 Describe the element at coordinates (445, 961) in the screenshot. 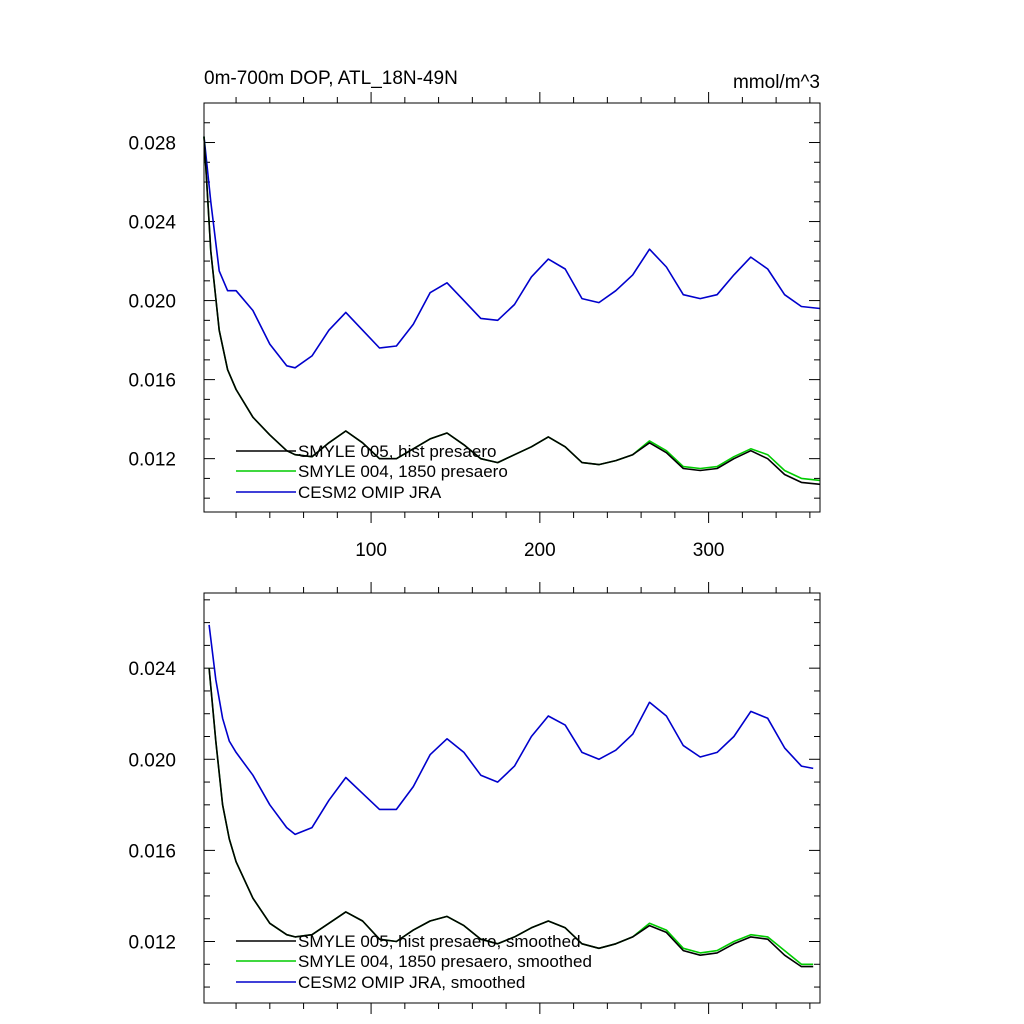

I see `legend-label-smyle-004-smoothed: SMYLE 004, 1850 presaero, smoothed` at that location.